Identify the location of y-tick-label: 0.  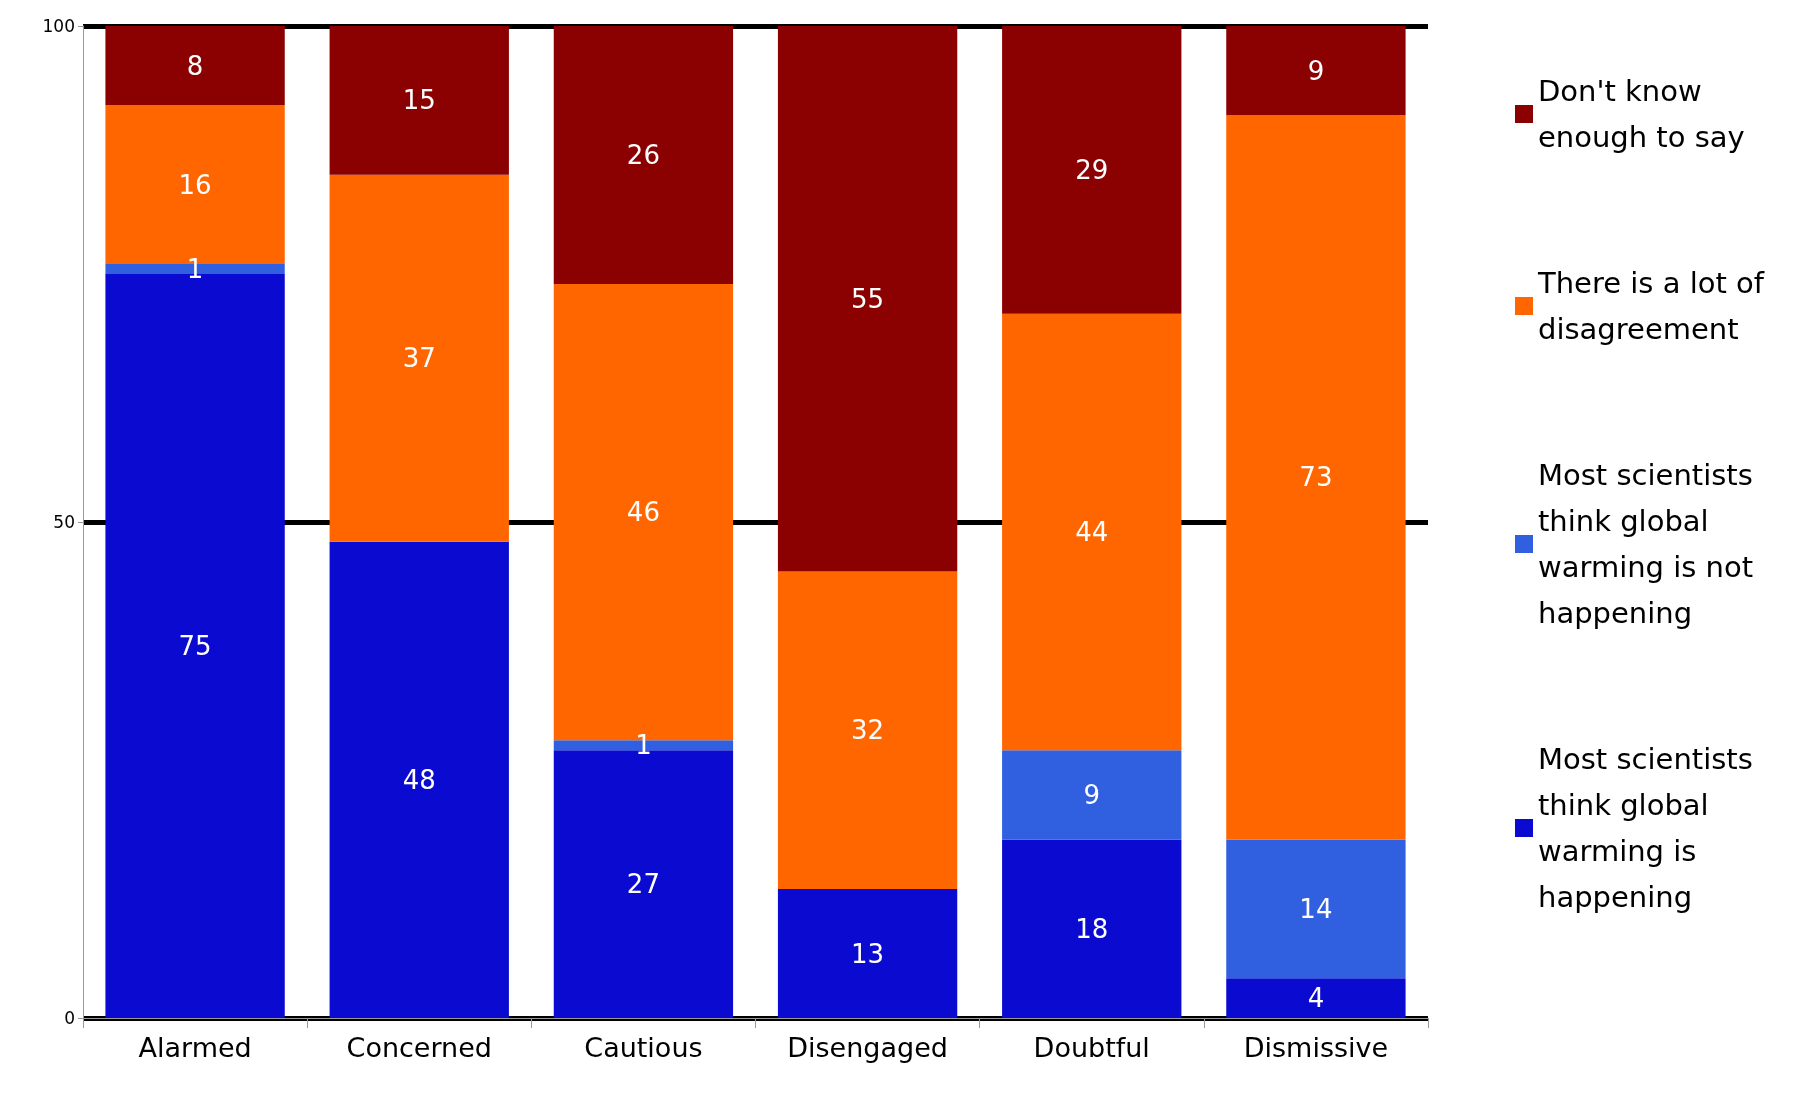
(69, 1018).